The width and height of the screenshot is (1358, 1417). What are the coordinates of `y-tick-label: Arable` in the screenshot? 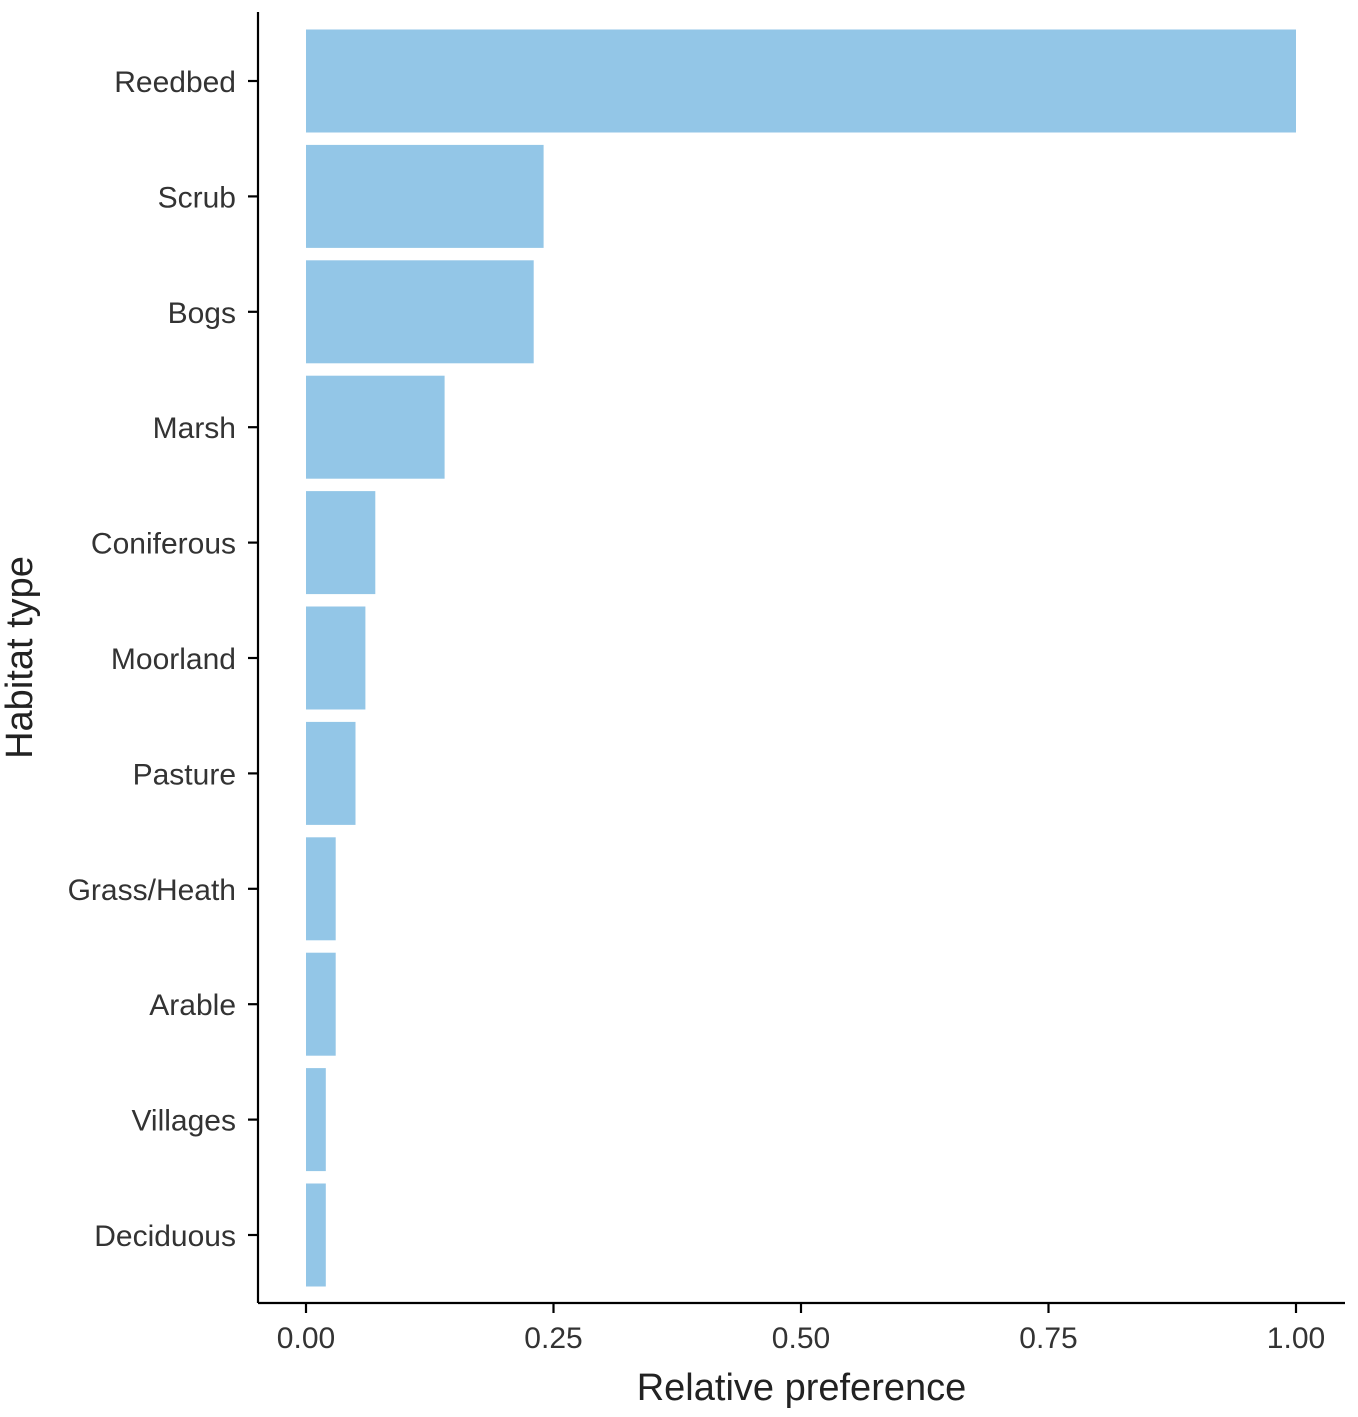 It's located at (192, 1005).